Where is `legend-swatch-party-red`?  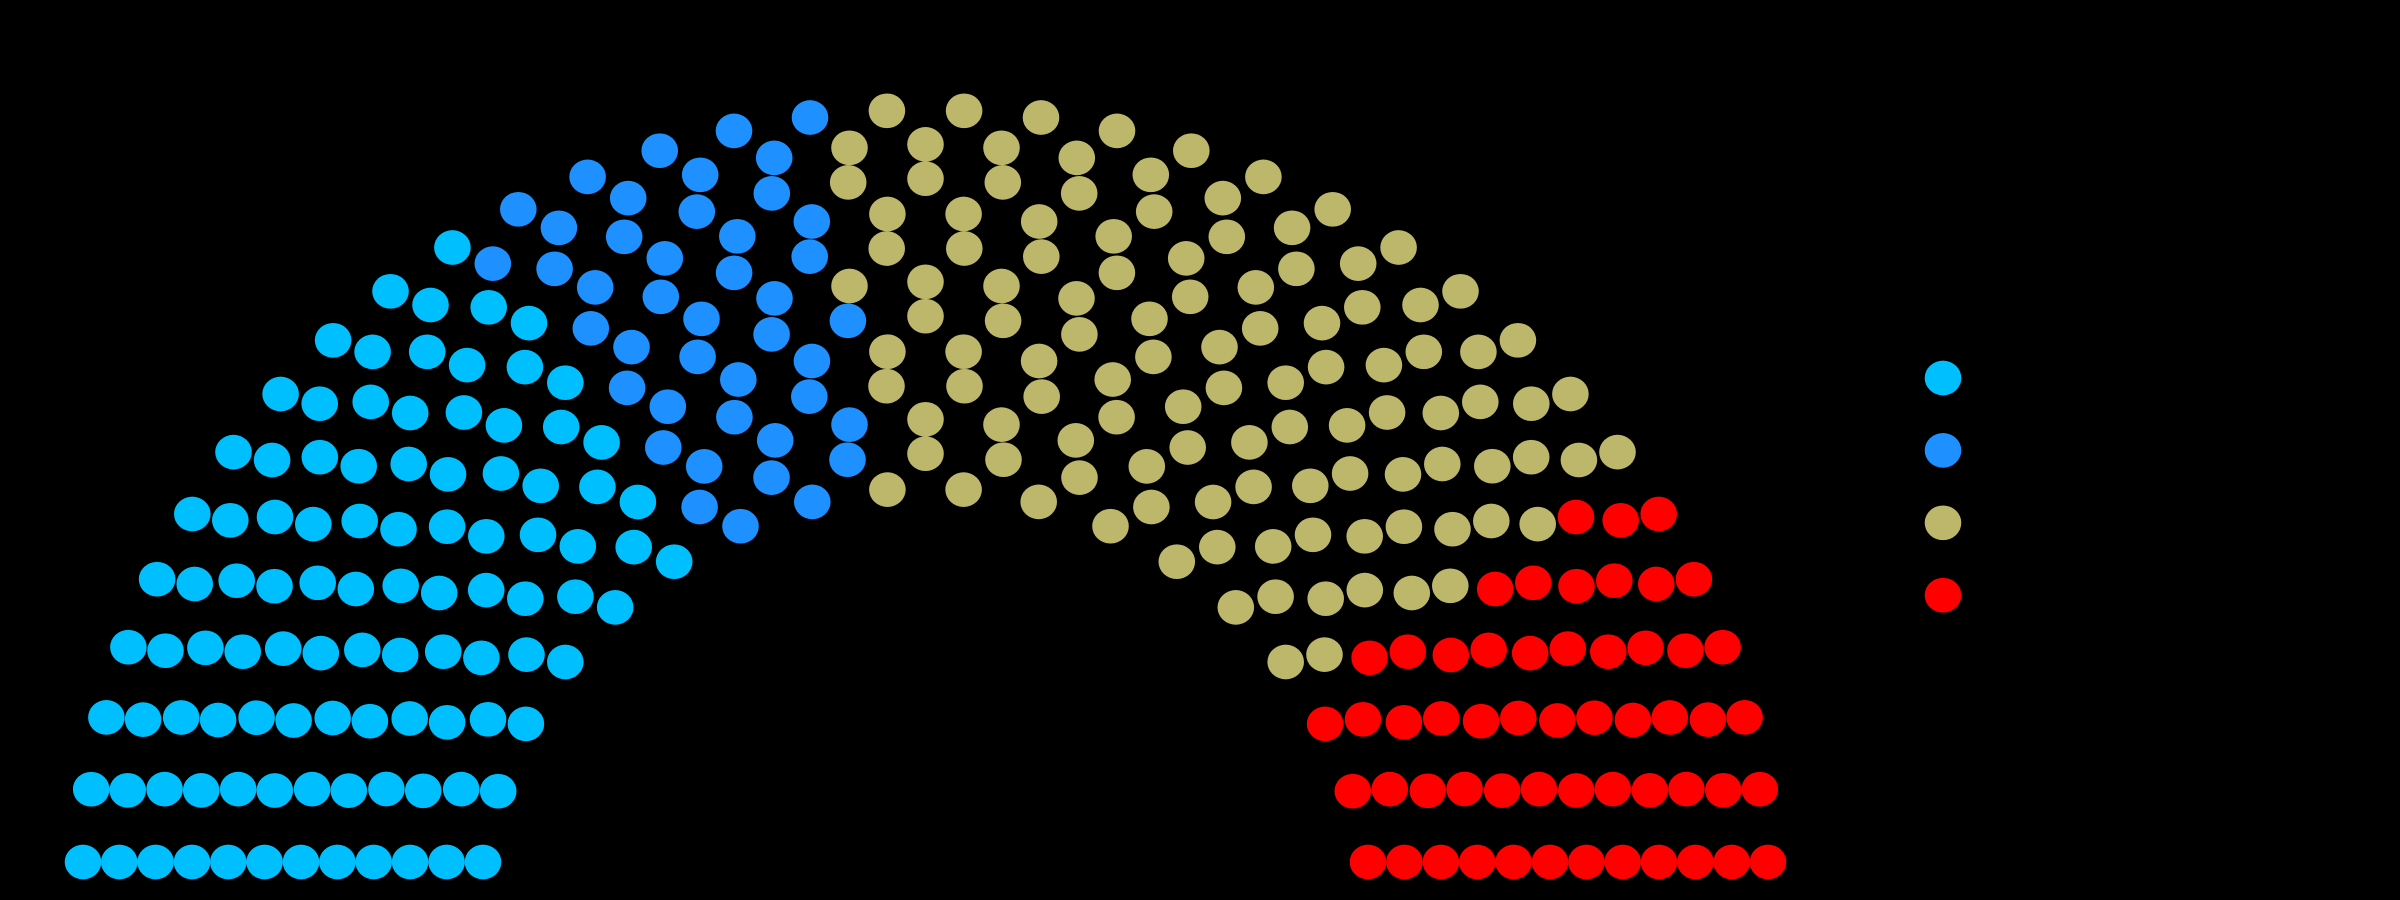
legend-swatch-party-red is located at coordinates (1943, 595).